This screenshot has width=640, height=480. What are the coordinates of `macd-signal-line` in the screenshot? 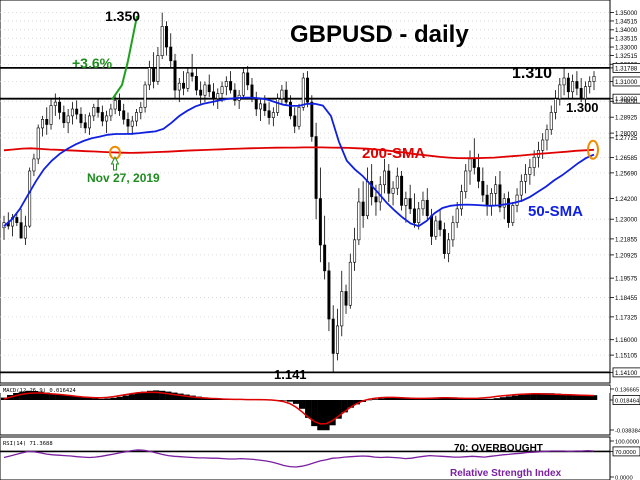 It's located at (299, 408).